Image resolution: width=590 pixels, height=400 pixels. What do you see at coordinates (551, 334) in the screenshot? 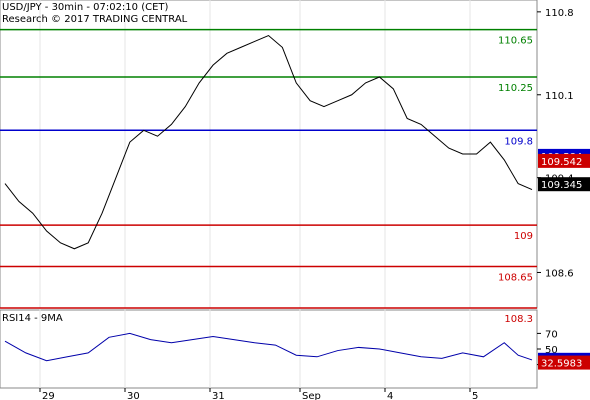
I see `rsi-tick-label: 70` at bounding box center [551, 334].